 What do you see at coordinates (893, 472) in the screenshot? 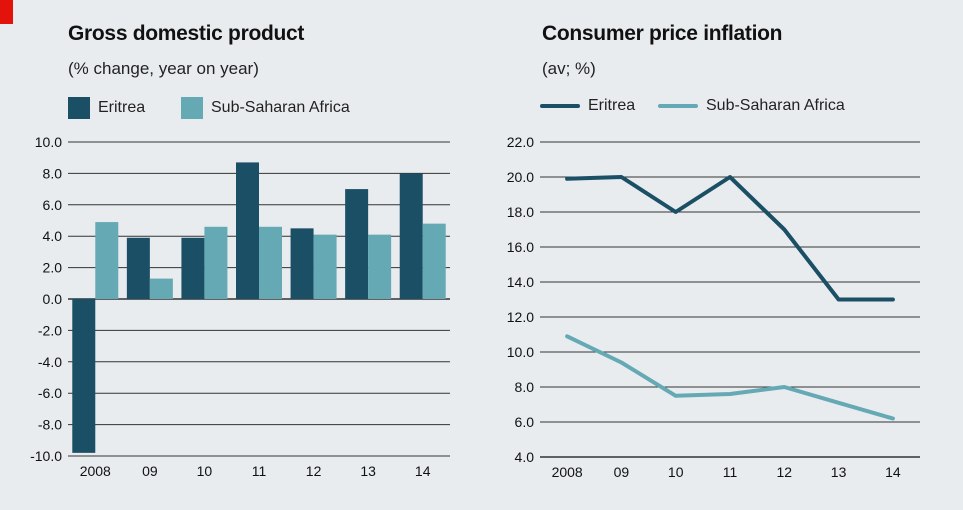
I see `cpi-x-tick-label: 14` at bounding box center [893, 472].